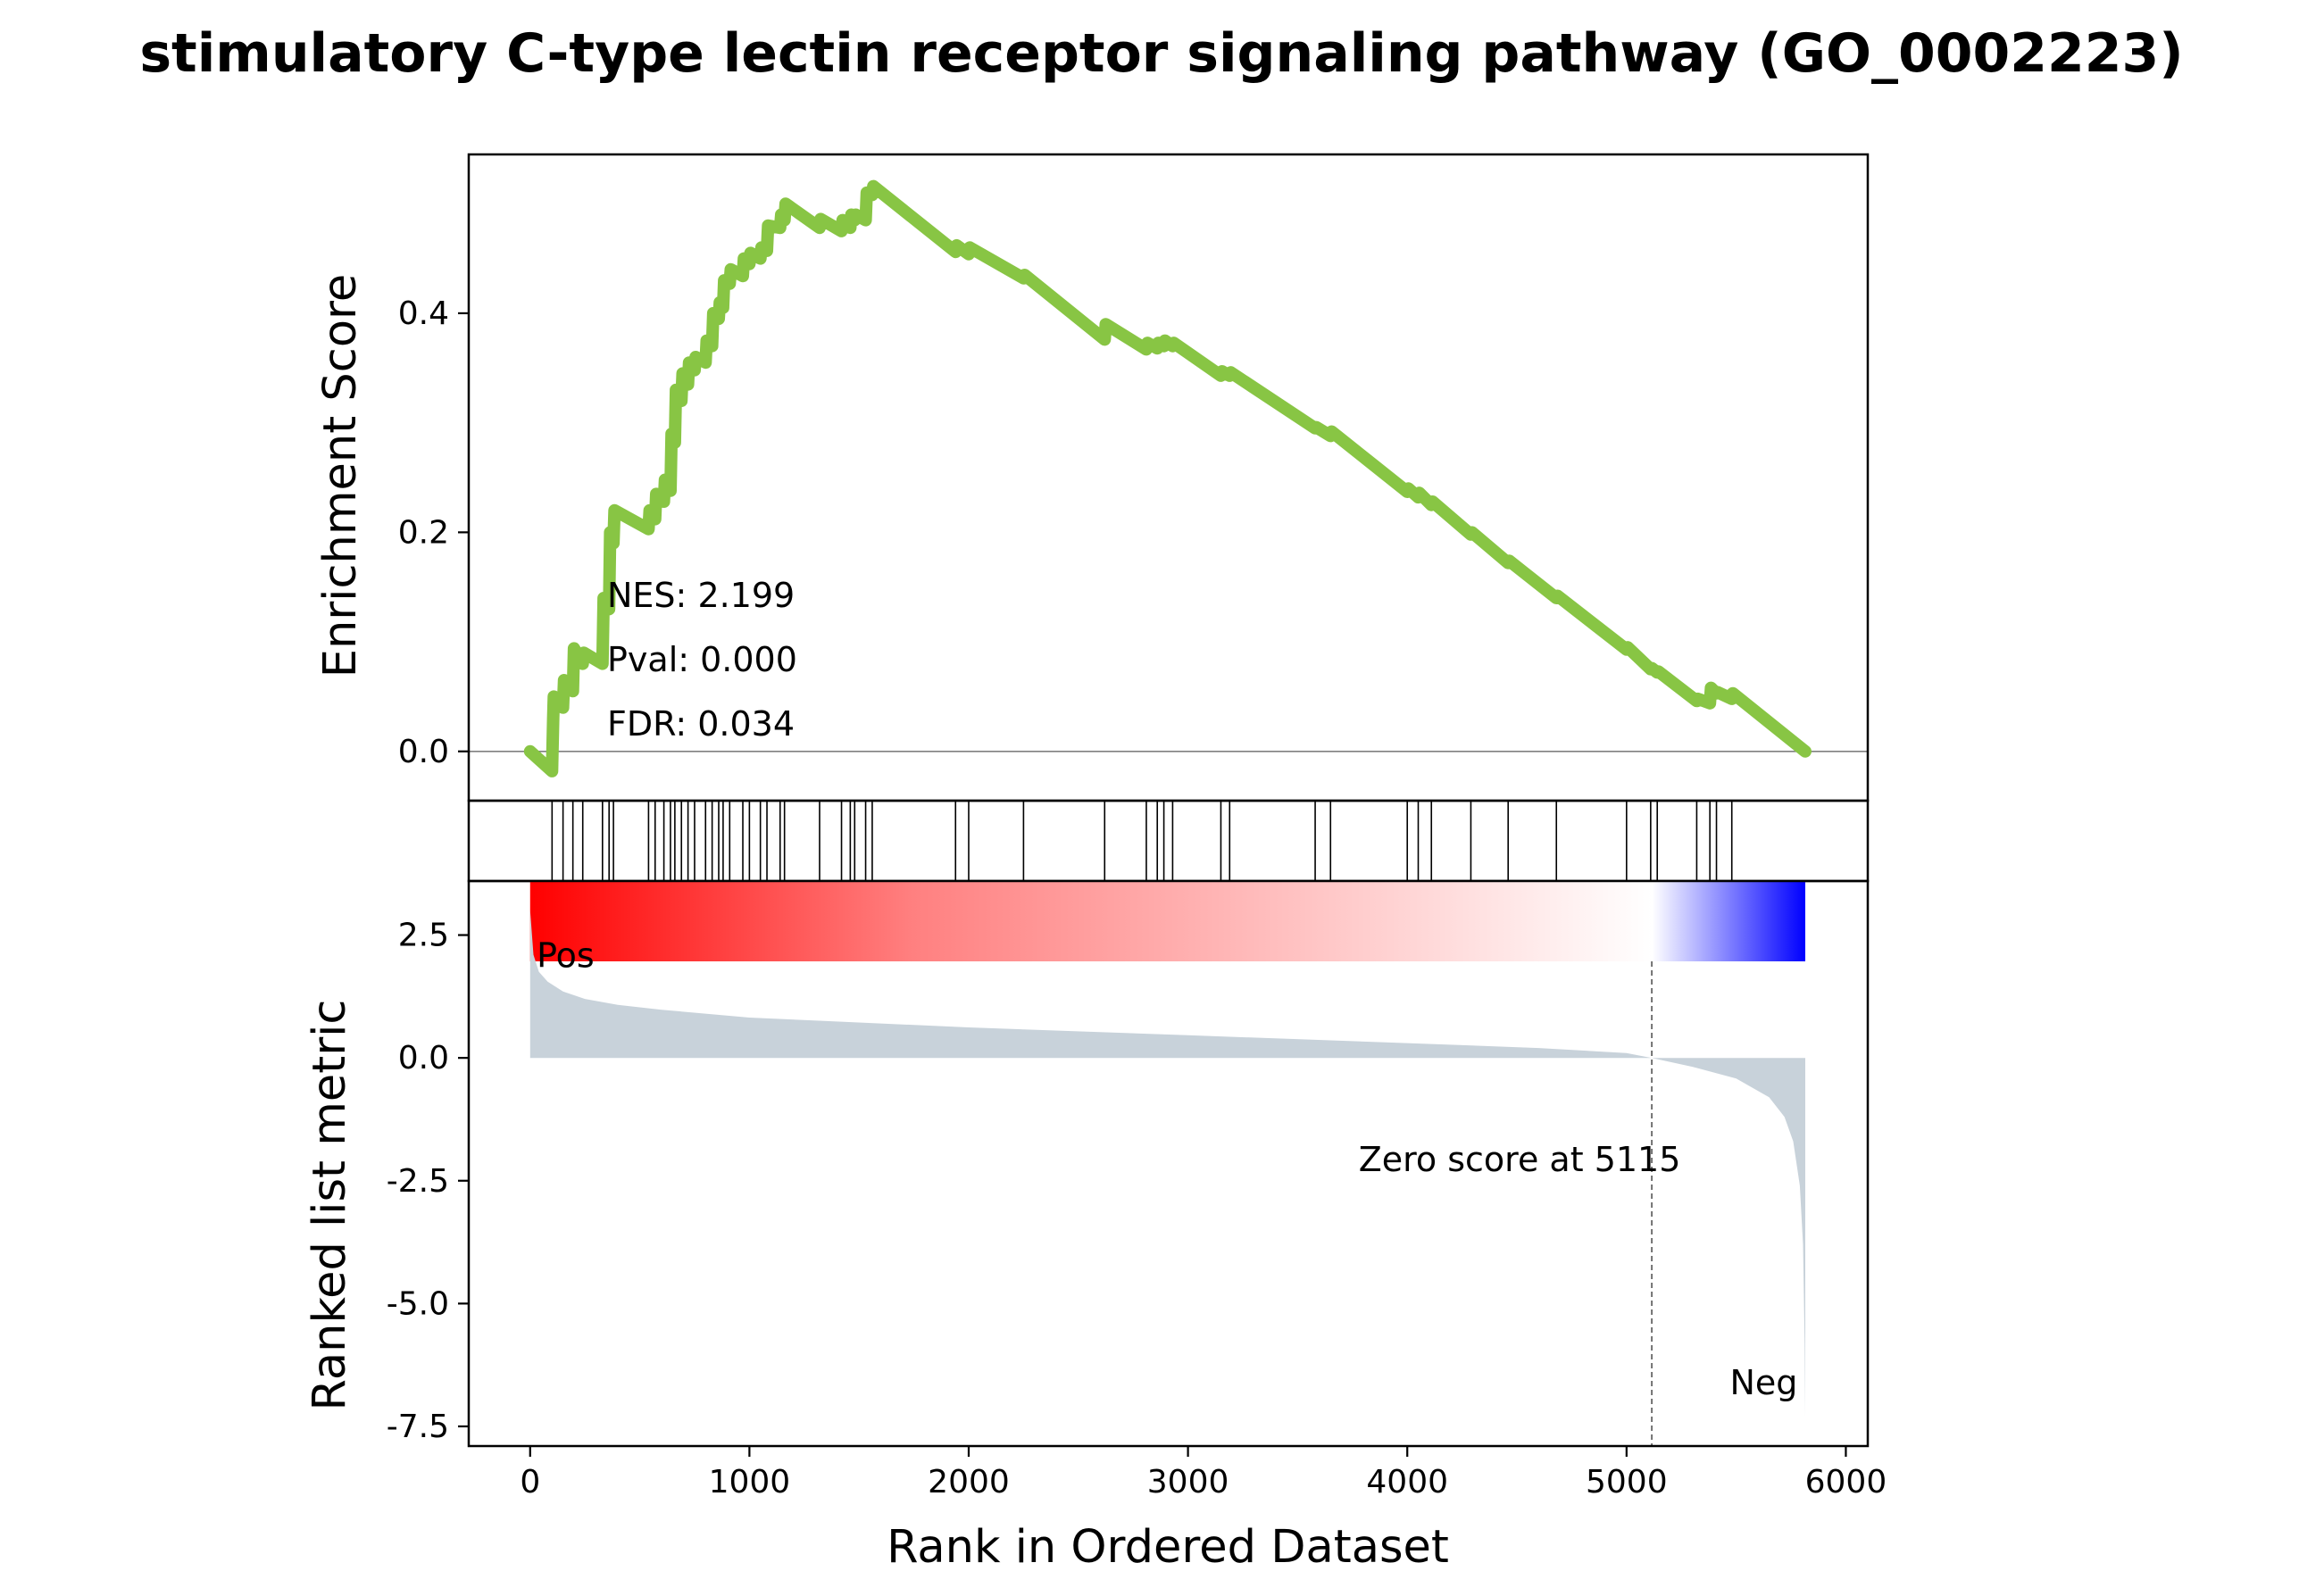  I want to click on rank-y-ticks: 2.5 0.0 -2.5 -5.0 -7.5, so click(428, 1182).